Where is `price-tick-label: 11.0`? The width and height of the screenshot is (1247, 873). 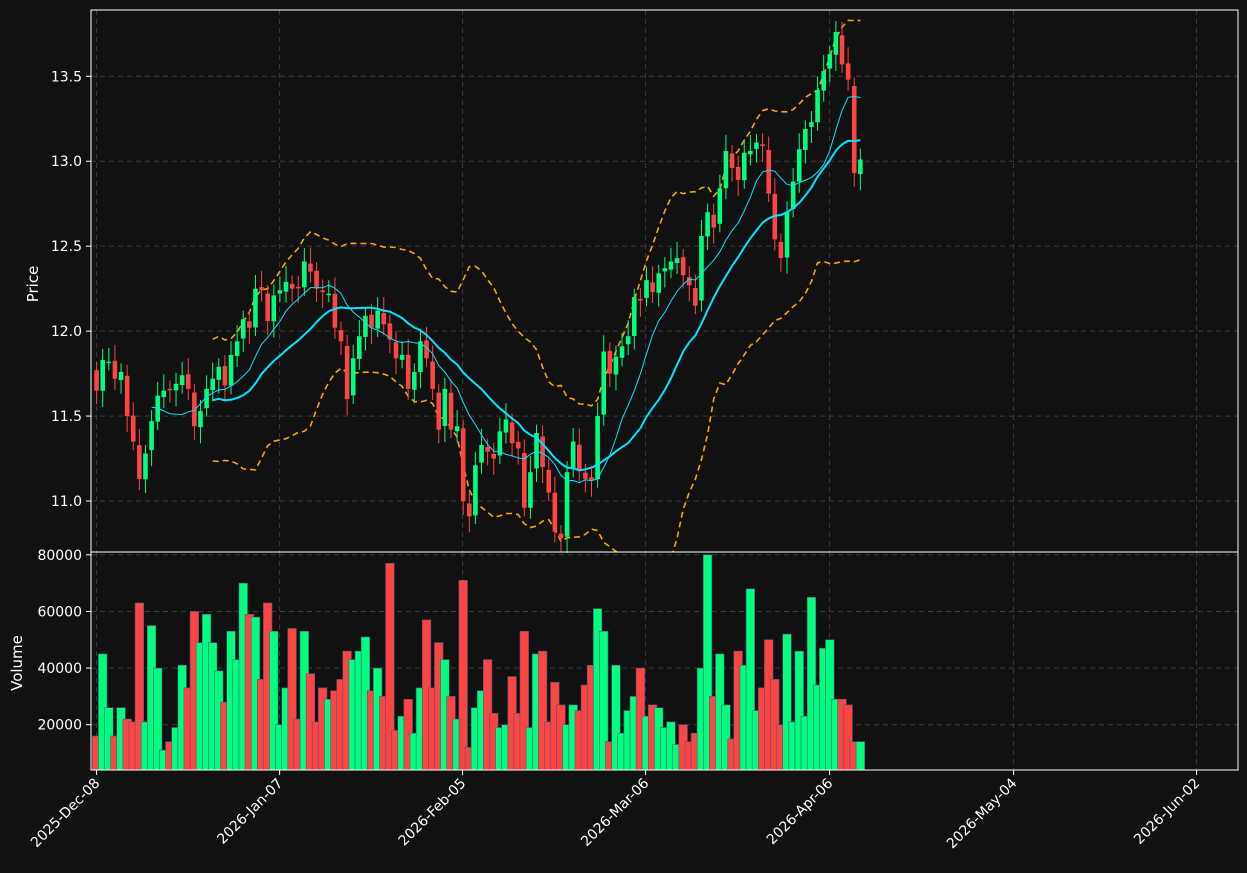
price-tick-label: 11.0 is located at coordinates (66, 502).